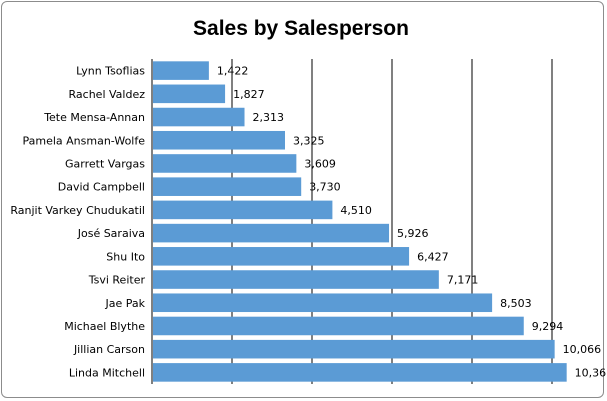 The width and height of the screenshot is (607, 401). What do you see at coordinates (117, 280) in the screenshot?
I see `category-label: Tsvi Reiter` at bounding box center [117, 280].